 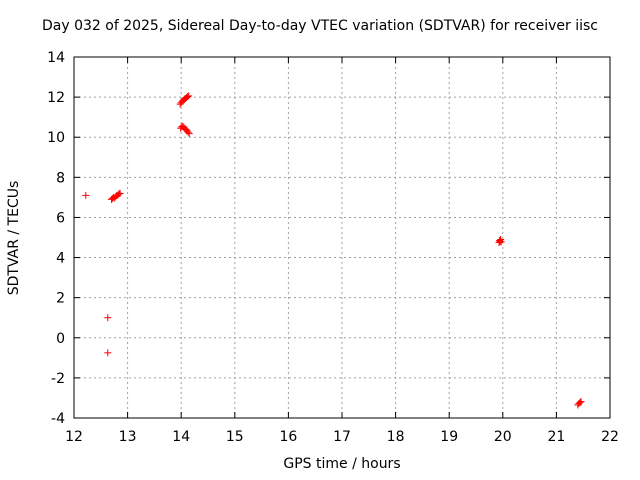 What do you see at coordinates (58, 419) in the screenshot?
I see `y-tick-label: -4` at bounding box center [58, 419].